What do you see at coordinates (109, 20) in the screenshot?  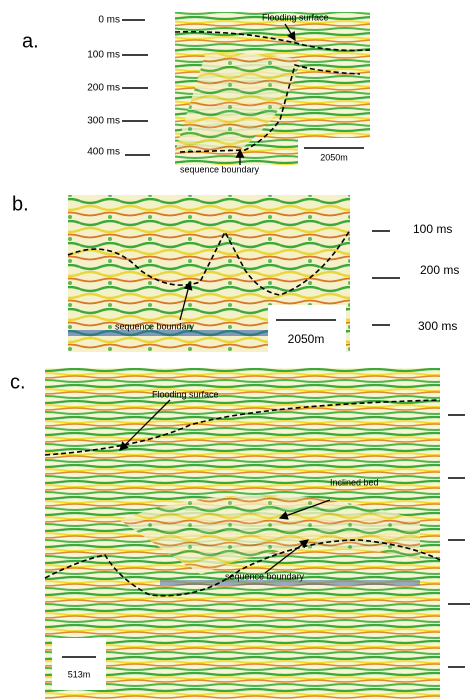 I see `time-label: 0 ms` at bounding box center [109, 20].